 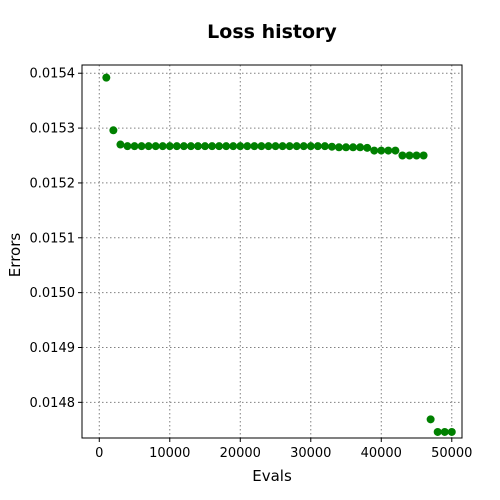 I want to click on y-tick-label: 0.0153, so click(x=53, y=129).